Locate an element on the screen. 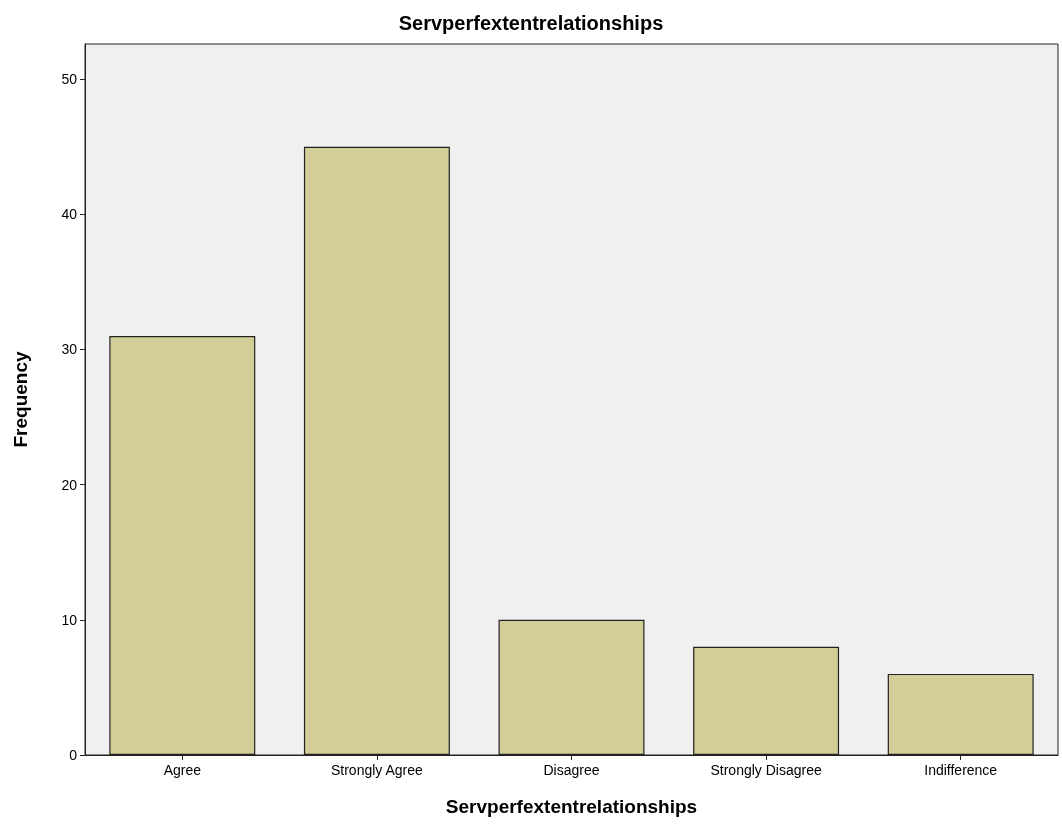 This screenshot has width=1062, height=834. y-tick-label: 10 is located at coordinates (69, 619).